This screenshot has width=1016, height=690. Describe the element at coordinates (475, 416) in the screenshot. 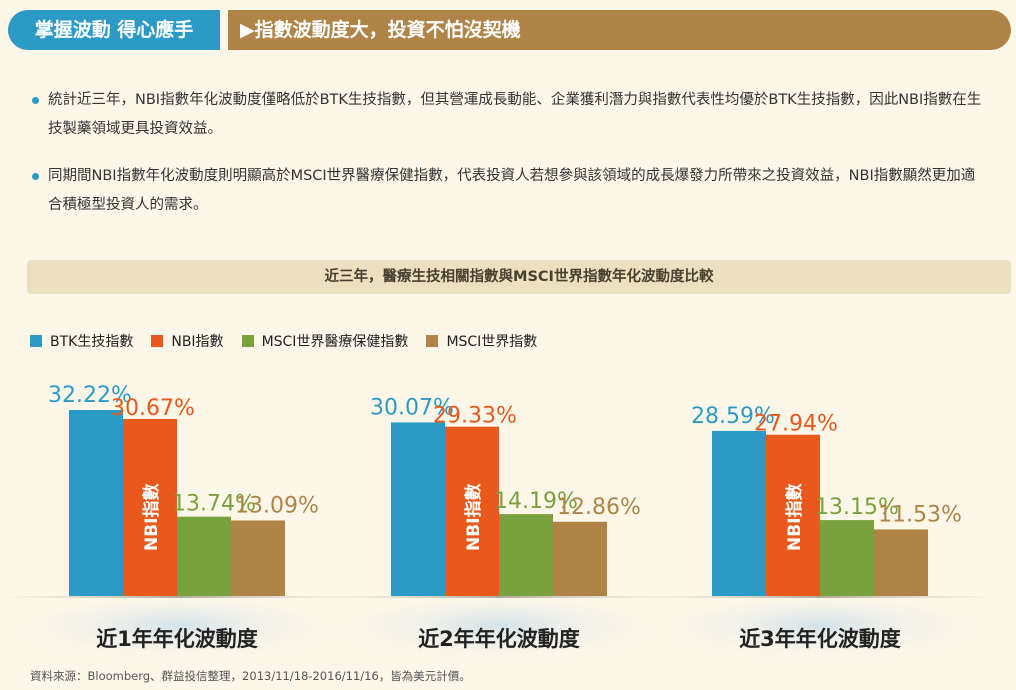

I see `data-label: 29.33%` at that location.